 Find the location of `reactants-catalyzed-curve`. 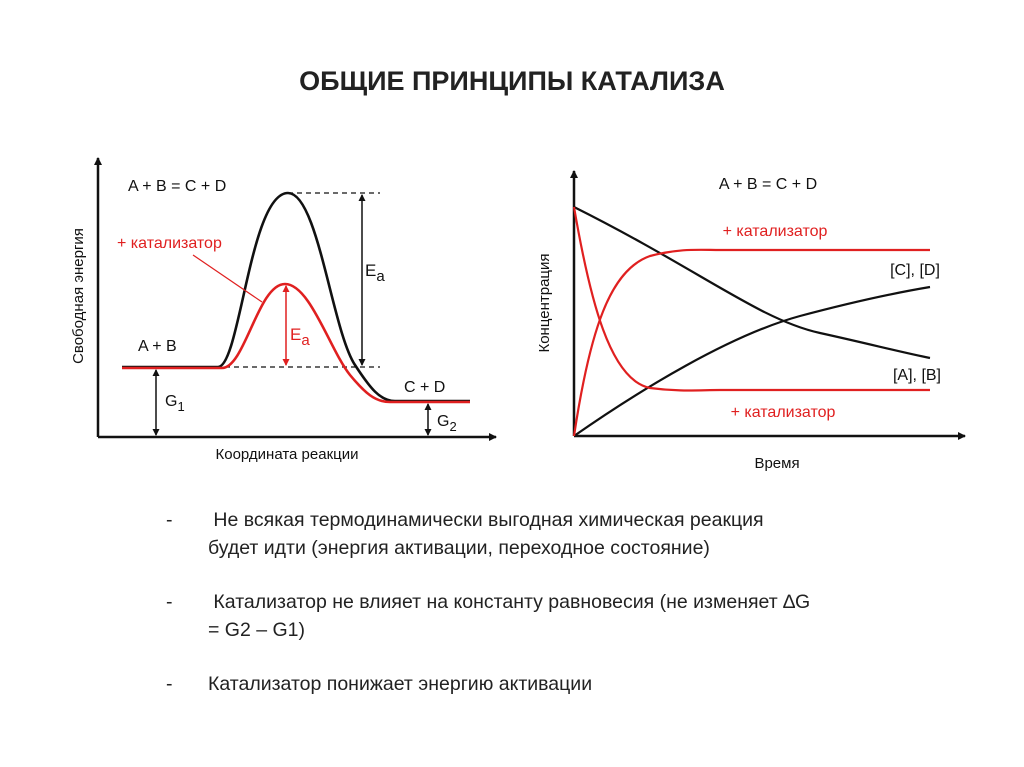

reactants-catalyzed-curve is located at coordinates (751, 299).